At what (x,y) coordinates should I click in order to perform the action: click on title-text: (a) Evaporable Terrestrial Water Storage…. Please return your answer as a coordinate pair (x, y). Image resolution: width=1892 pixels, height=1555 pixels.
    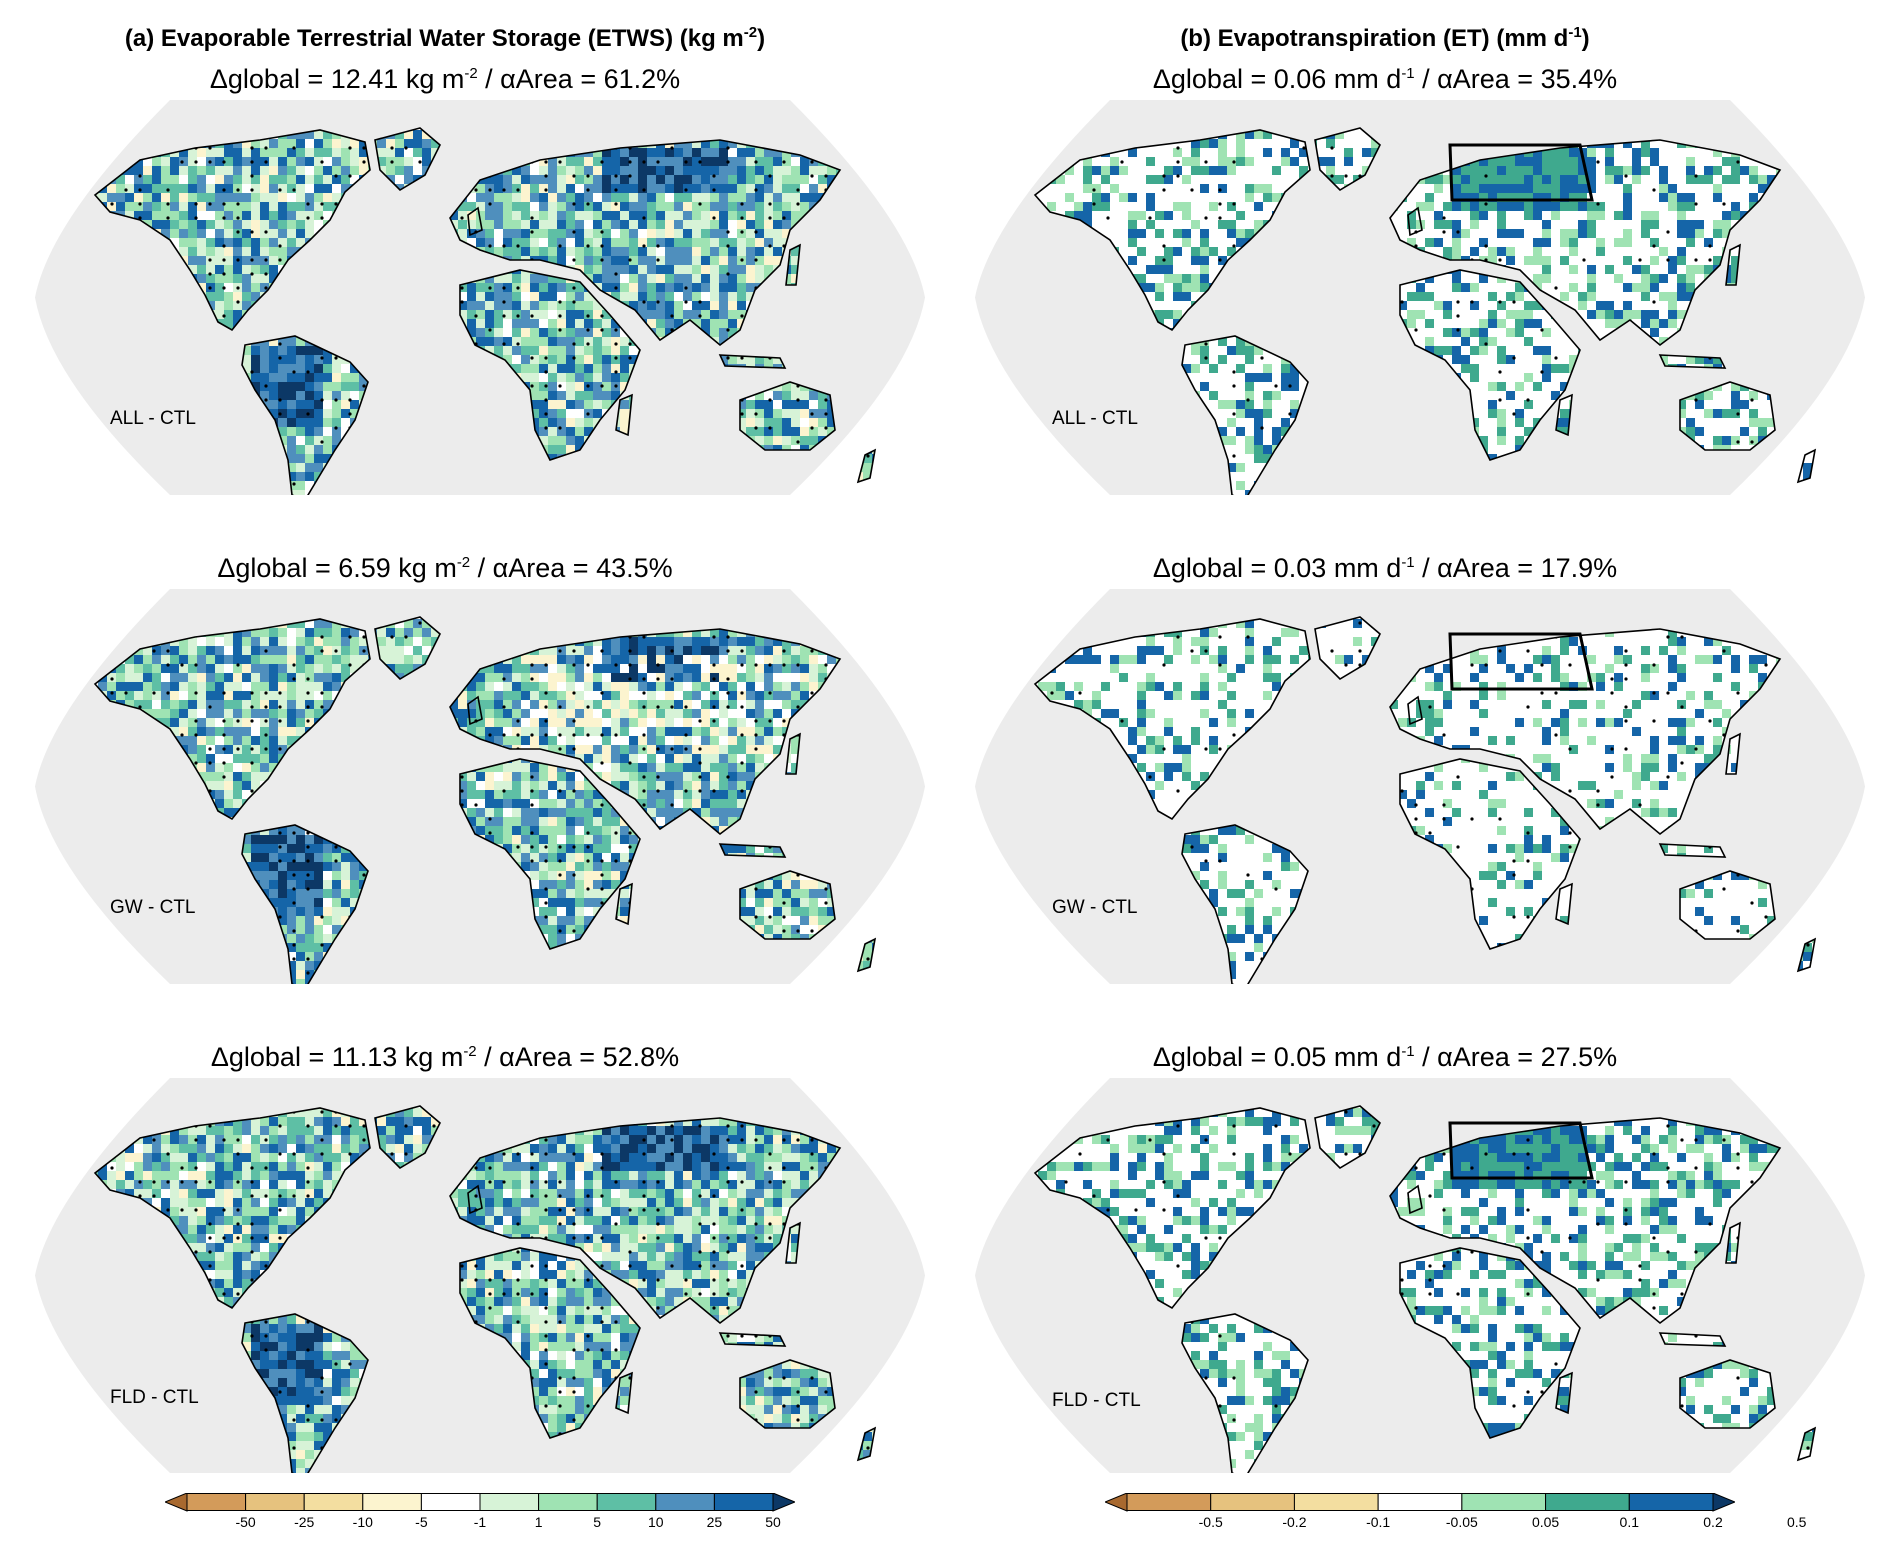
    Looking at the image, I should click on (434, 38).